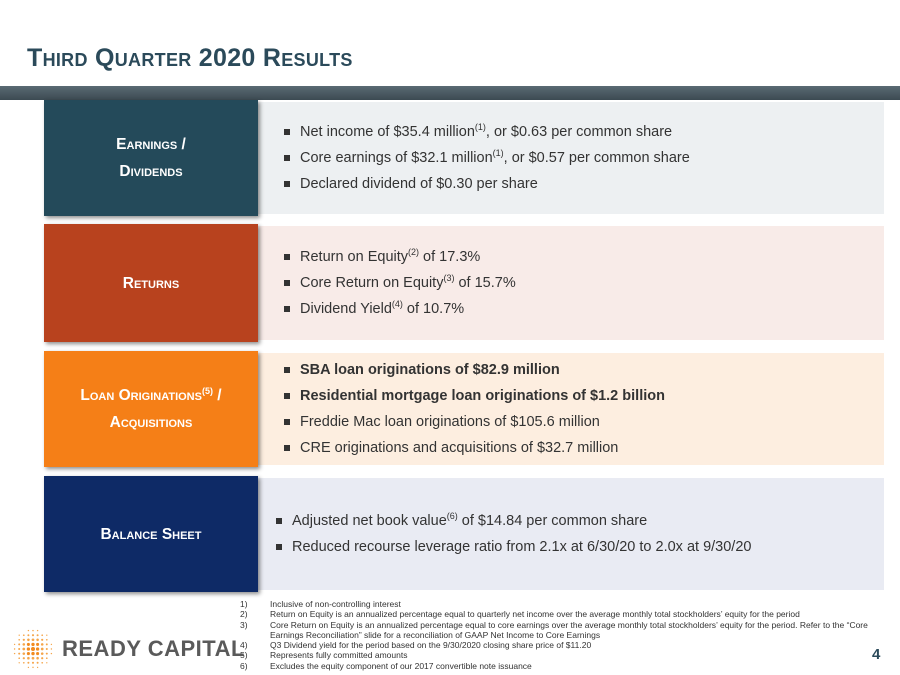  I want to click on balance-sheet-label: Balance Sheet, so click(151, 534).